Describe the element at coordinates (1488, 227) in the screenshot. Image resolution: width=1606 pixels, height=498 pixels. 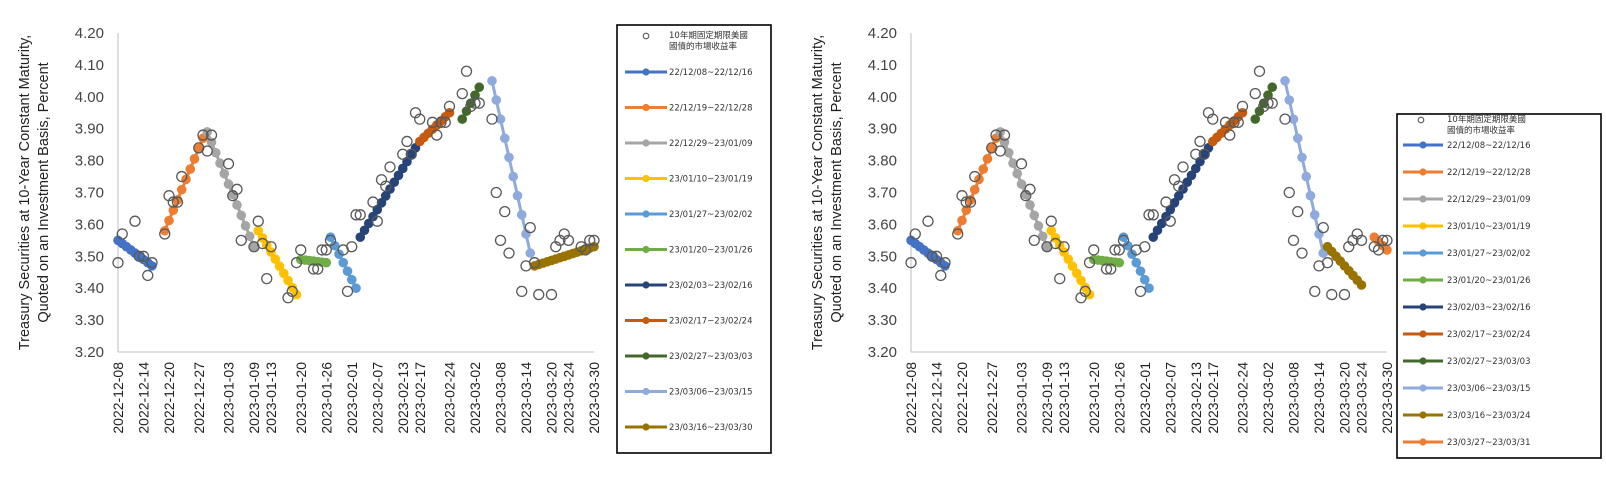
I see `legend-label: 23/01/10~23/01/19` at that location.